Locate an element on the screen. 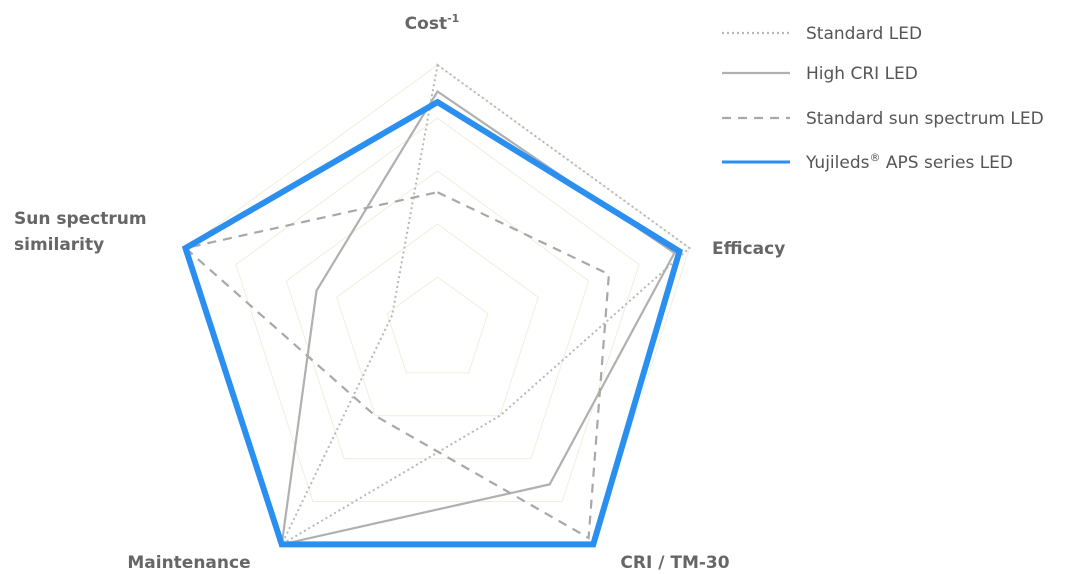  axis-label-efficacy: Efficacy is located at coordinates (748, 249).